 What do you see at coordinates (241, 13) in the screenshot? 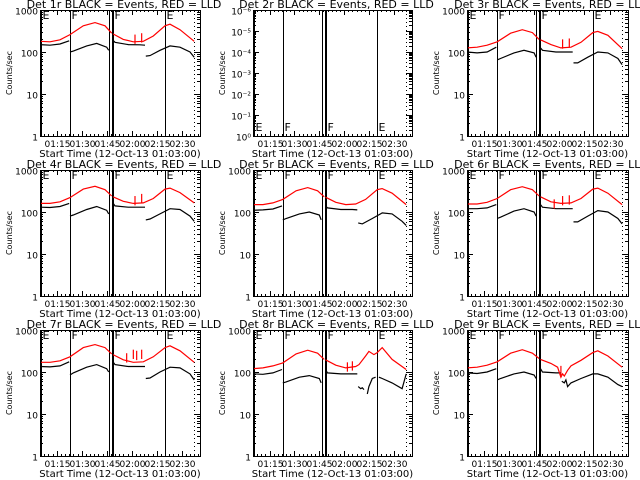
I see `y-tick-label: 10⁻⁶` at bounding box center [241, 13].